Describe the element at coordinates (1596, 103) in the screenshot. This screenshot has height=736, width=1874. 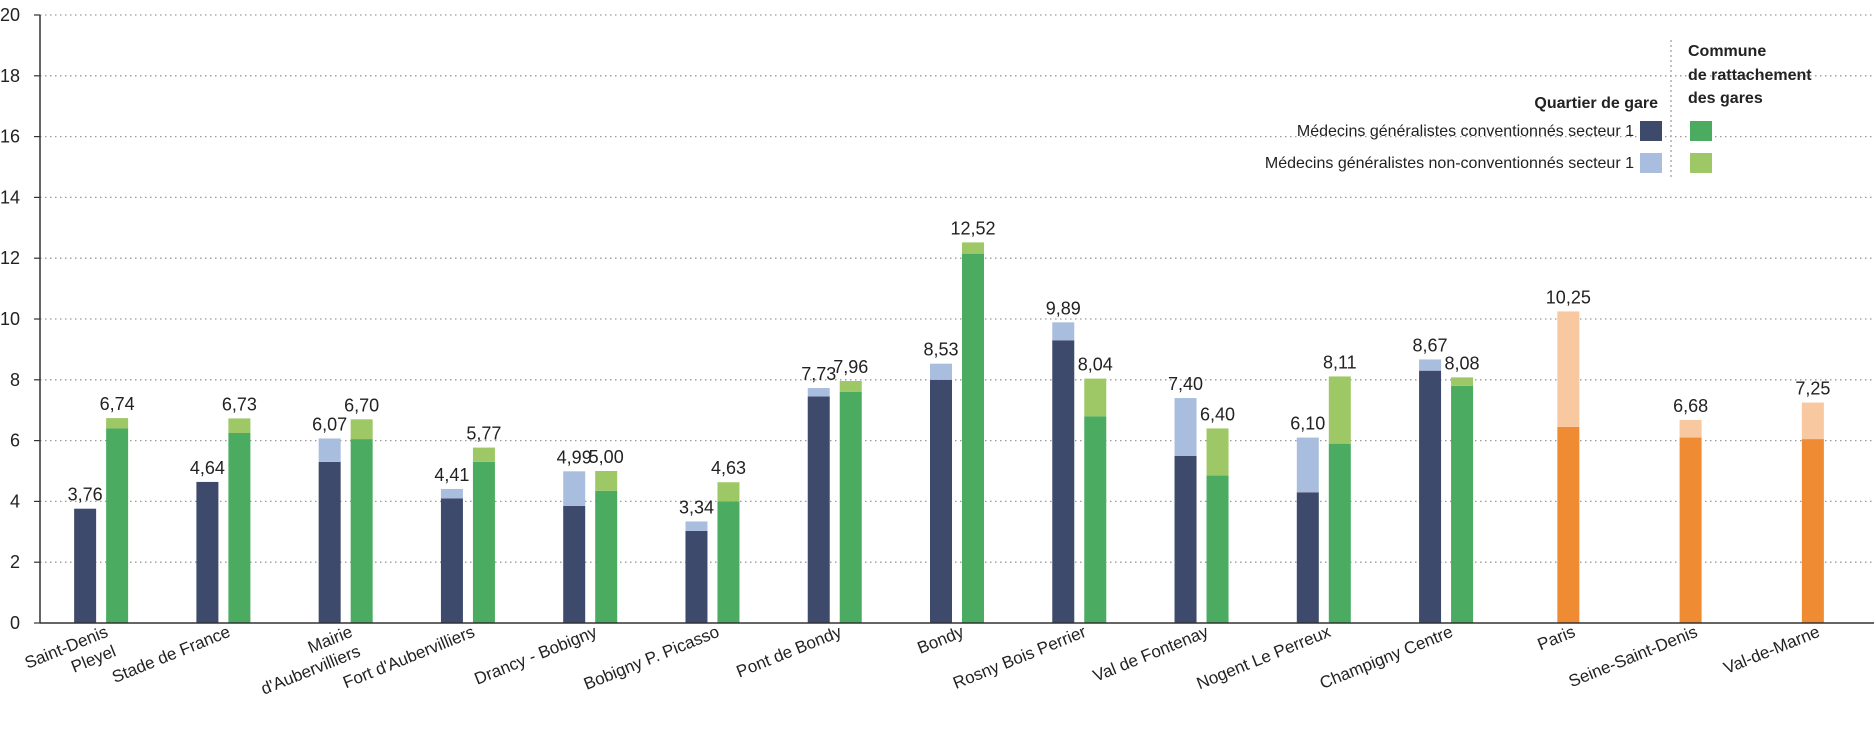
I see `legend-header-quartier: Quartier de gare` at that location.